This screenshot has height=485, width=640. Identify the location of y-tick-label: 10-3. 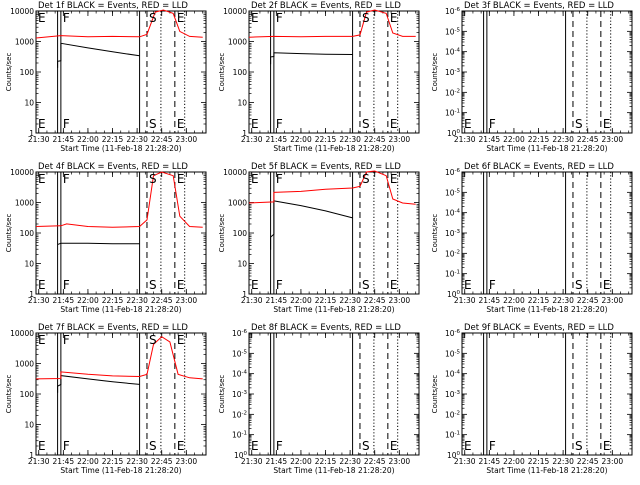
(453, 233).